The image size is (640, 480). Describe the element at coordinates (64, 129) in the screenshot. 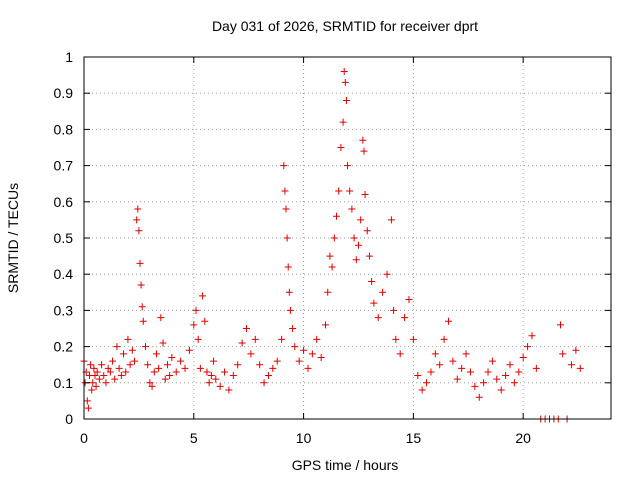

I see `y-tick-label: 0.8` at that location.